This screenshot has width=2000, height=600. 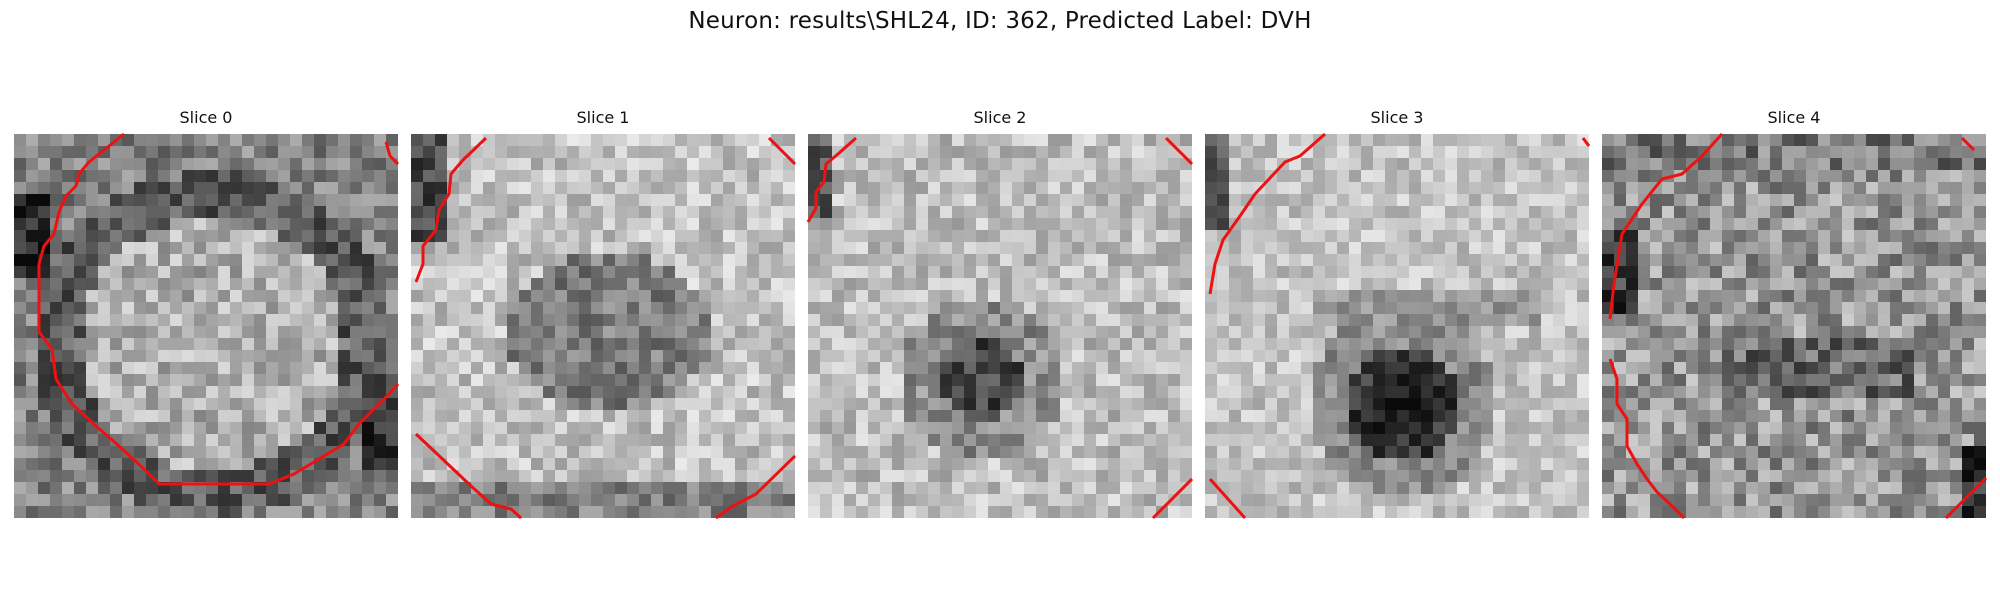 I want to click on slice-panel-4: Slice 4, so click(x=1795, y=314).